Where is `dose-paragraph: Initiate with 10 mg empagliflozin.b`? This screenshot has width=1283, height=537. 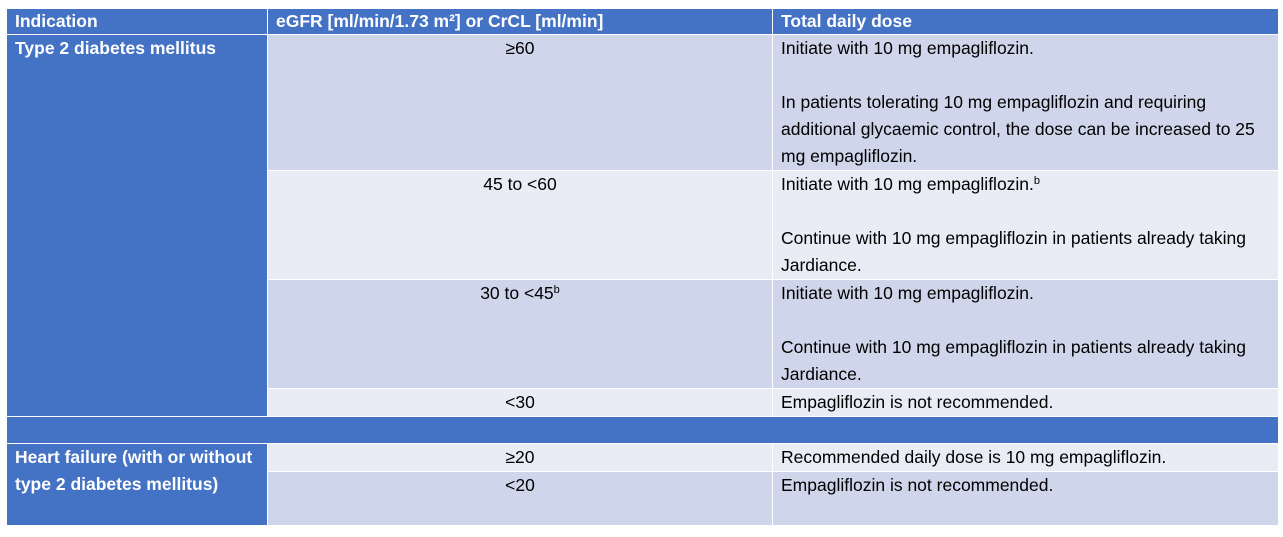
dose-paragraph: Initiate with 10 mg empagliflozin.b is located at coordinates (1025, 184).